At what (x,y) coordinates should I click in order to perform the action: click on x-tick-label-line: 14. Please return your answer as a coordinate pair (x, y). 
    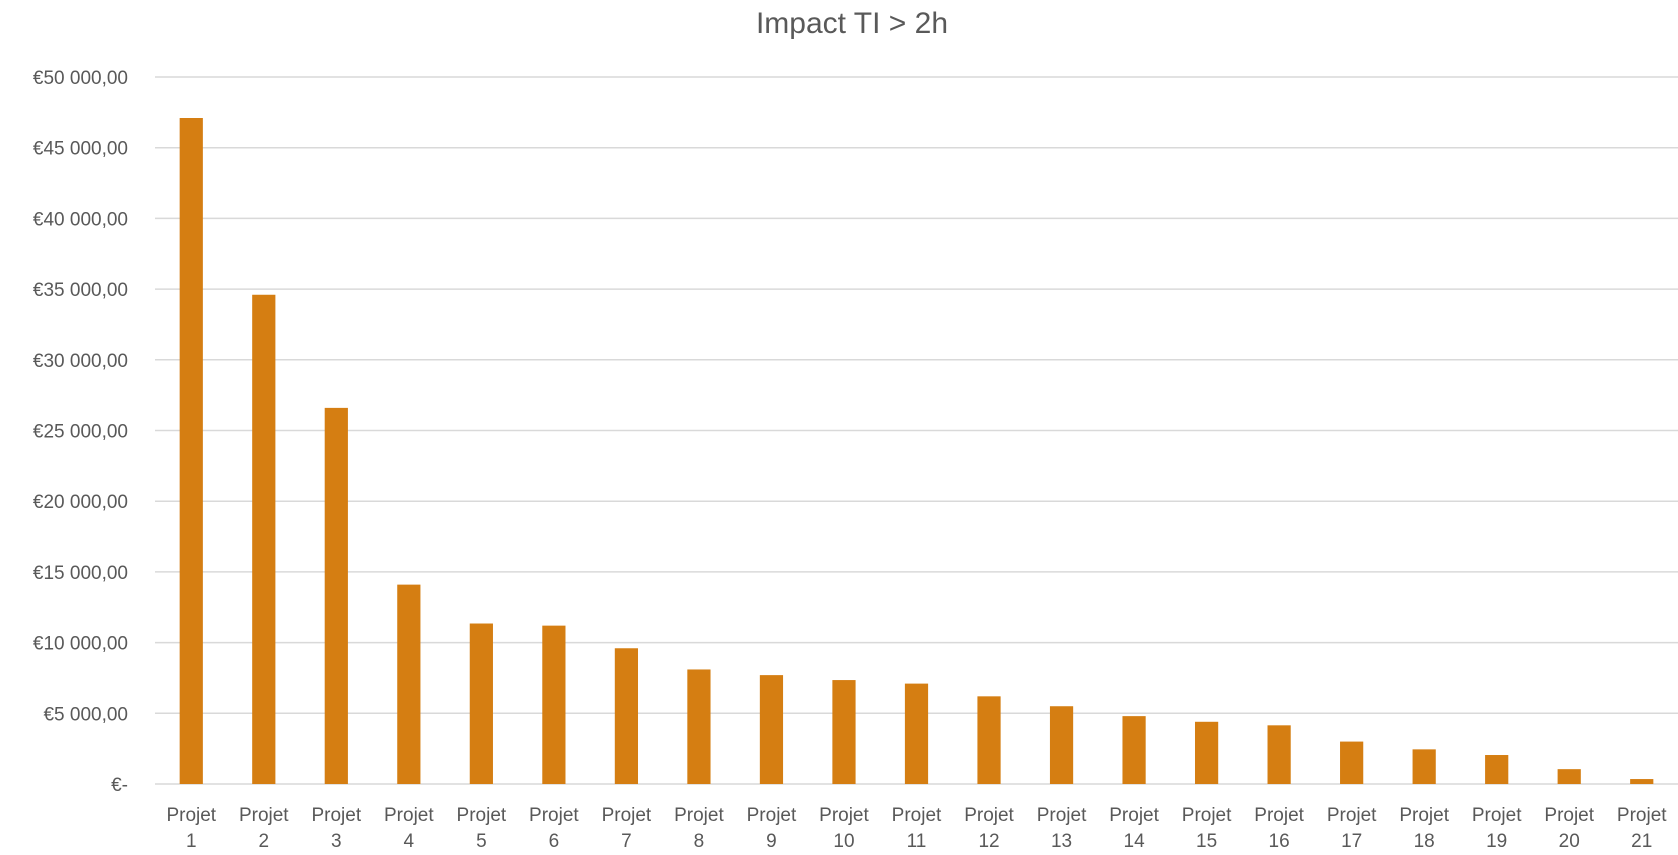
    Looking at the image, I should click on (1135, 841).